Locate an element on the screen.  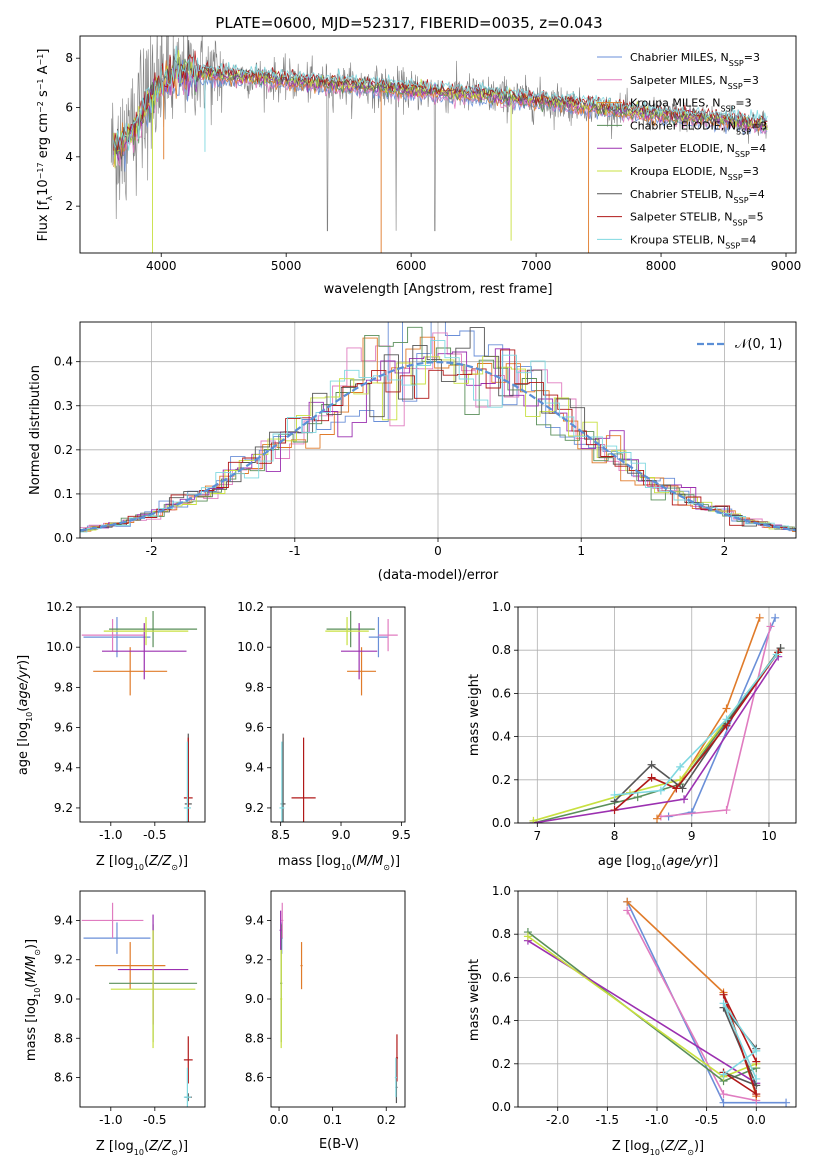
y-tick-label: 9.4 is located at coordinates (254, 768).